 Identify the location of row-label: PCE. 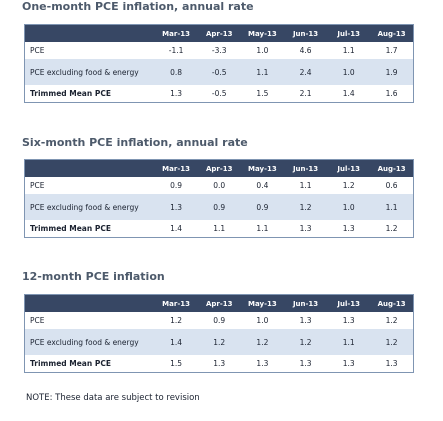
(89, 185).